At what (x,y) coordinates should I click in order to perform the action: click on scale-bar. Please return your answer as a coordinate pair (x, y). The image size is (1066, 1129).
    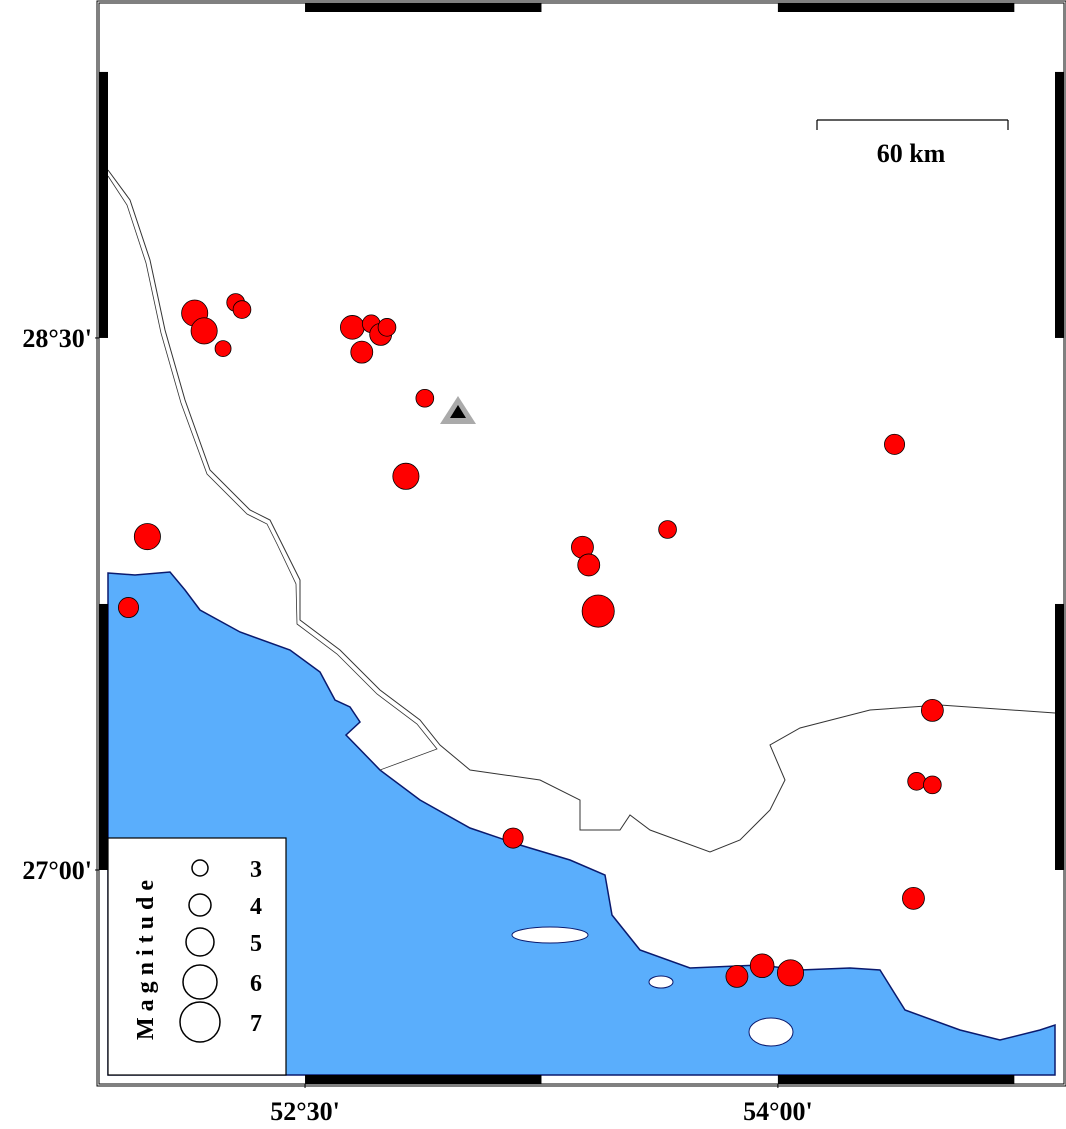
    Looking at the image, I should click on (912, 124).